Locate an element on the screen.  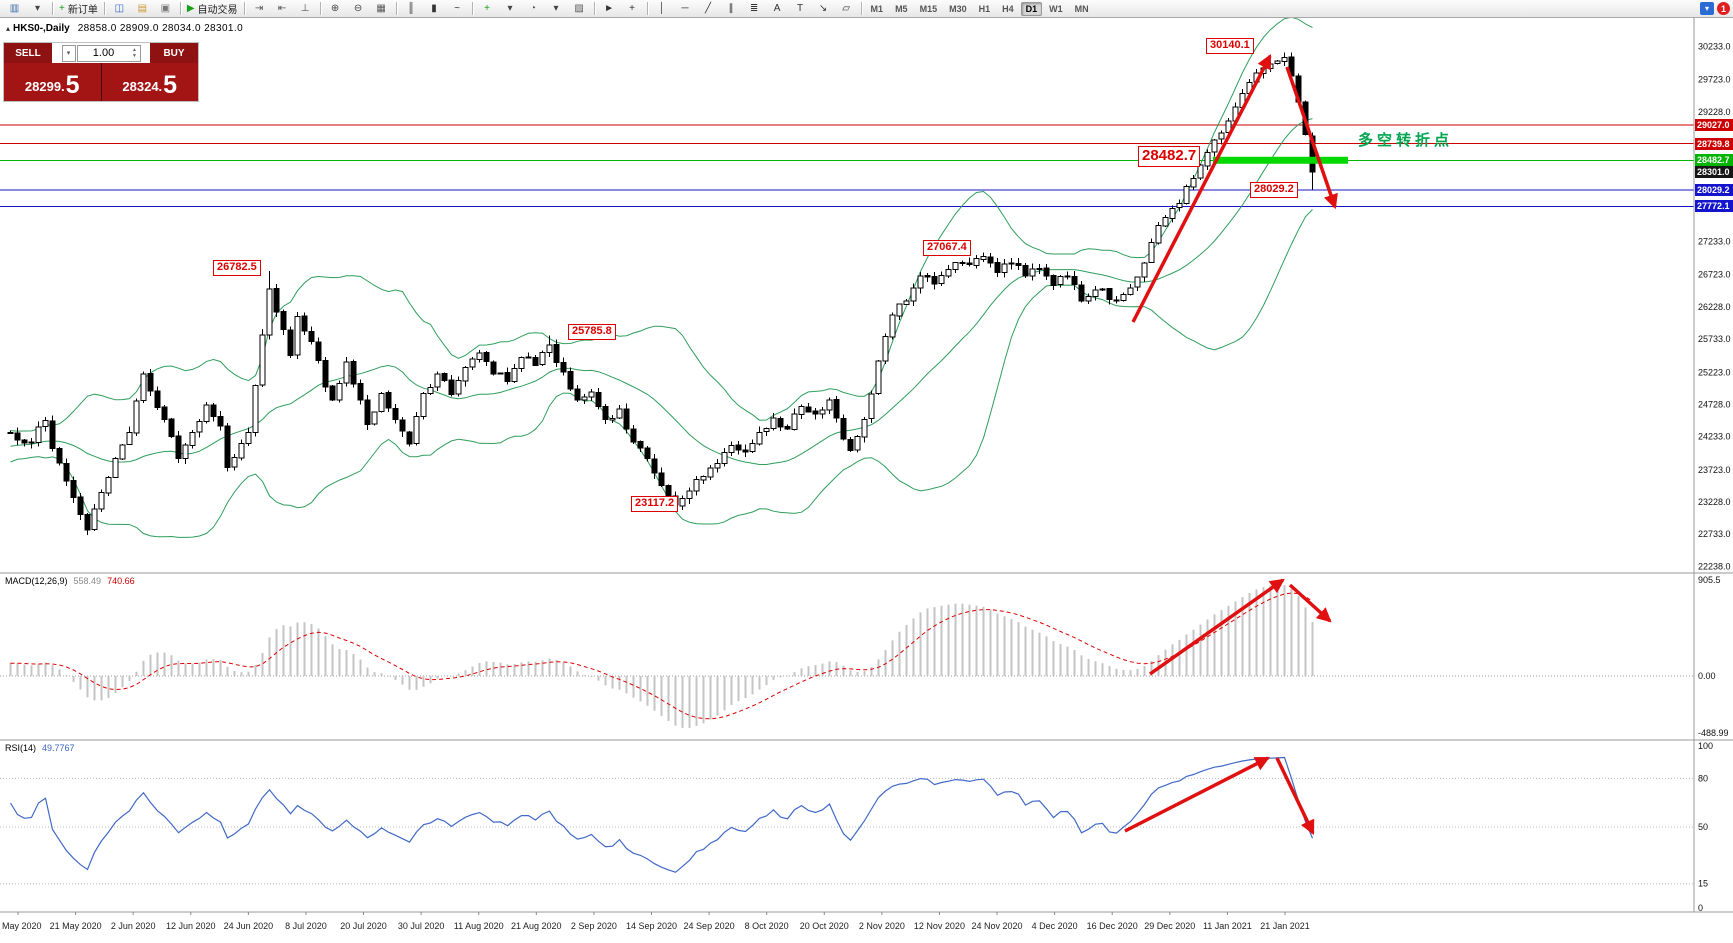
ohlc-values: 28858.0 28909.0 28034.0 28301.0 is located at coordinates (160, 28).